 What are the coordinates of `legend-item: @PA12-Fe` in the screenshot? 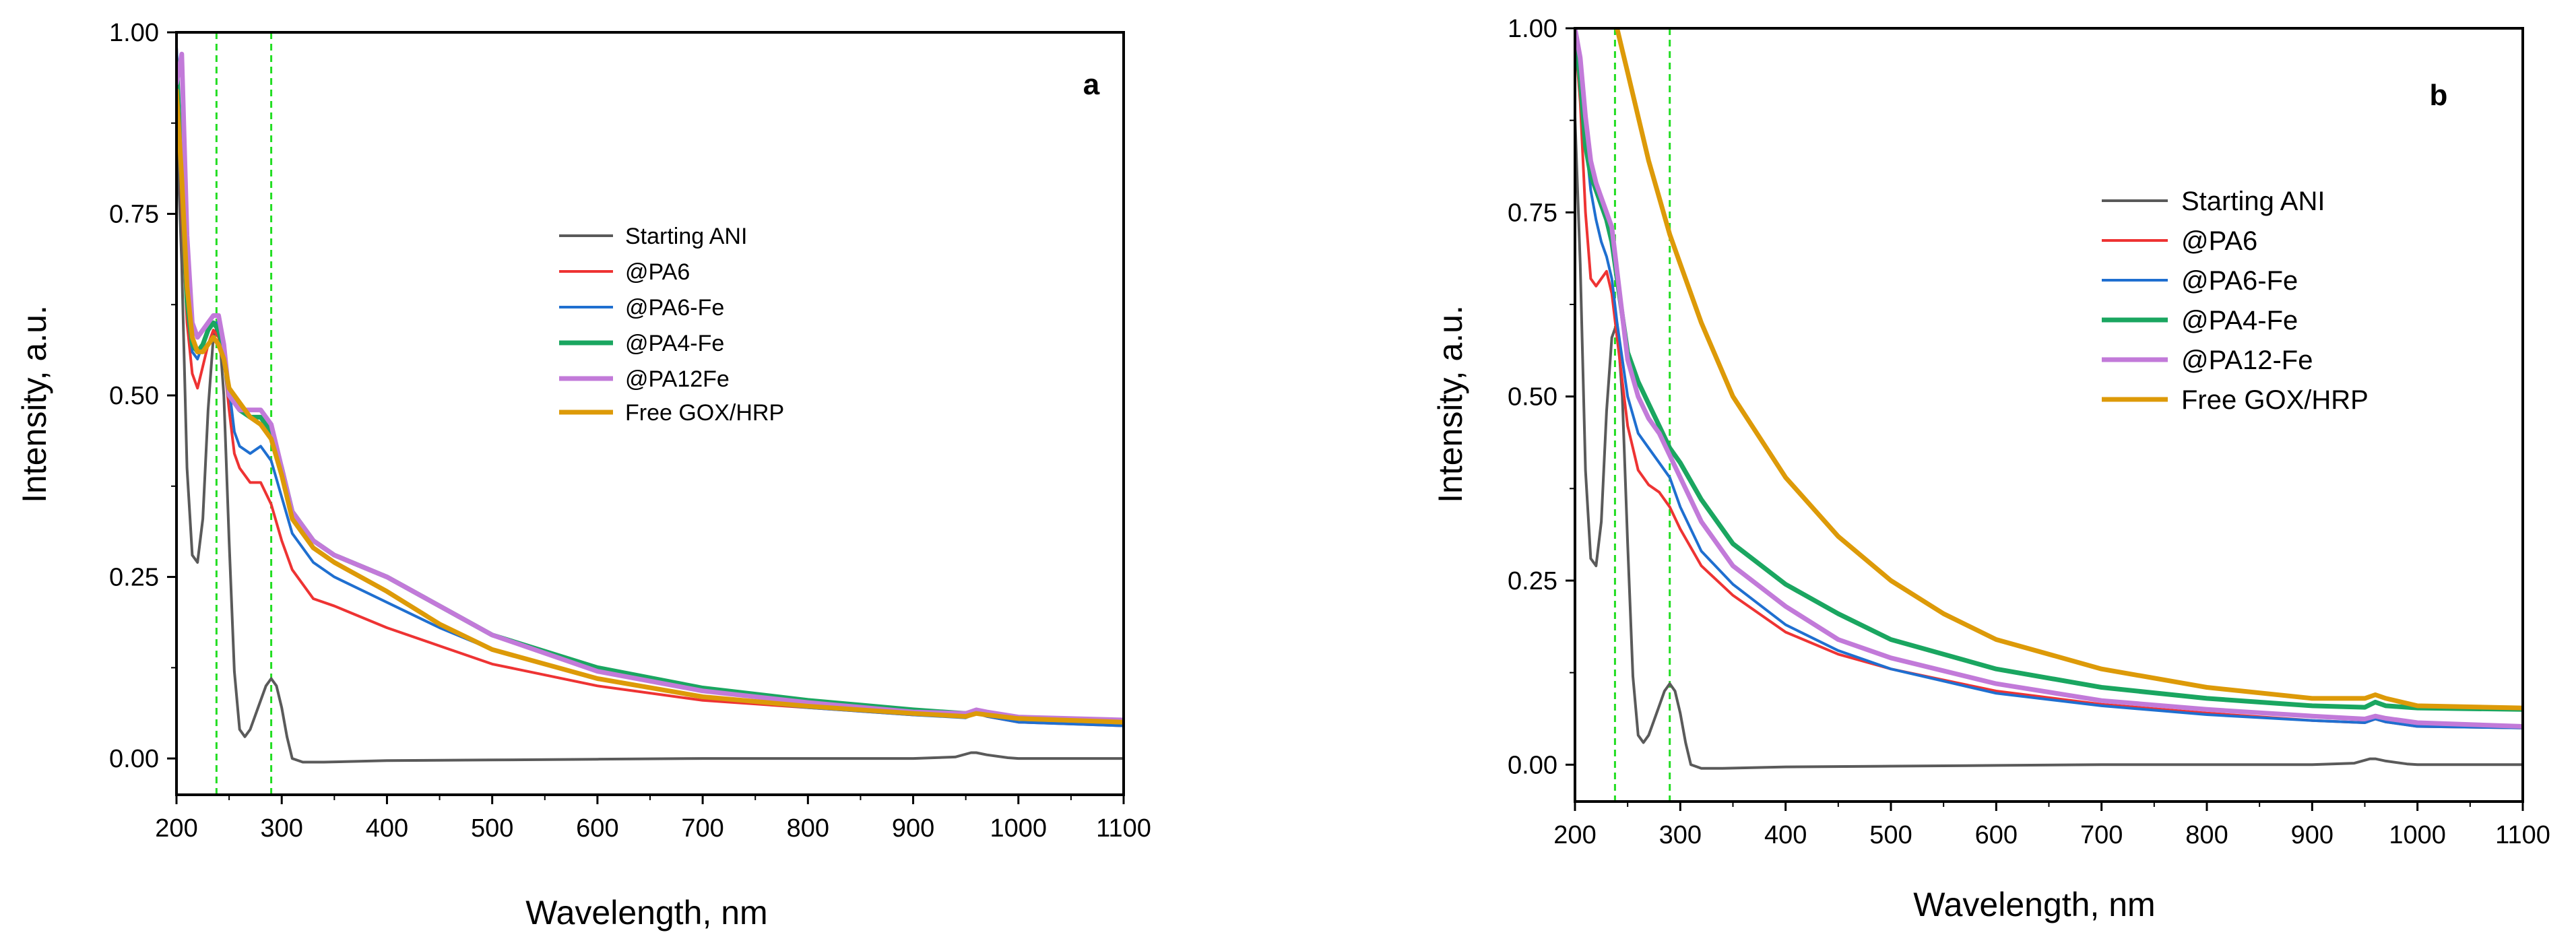 It's located at (2207, 360).